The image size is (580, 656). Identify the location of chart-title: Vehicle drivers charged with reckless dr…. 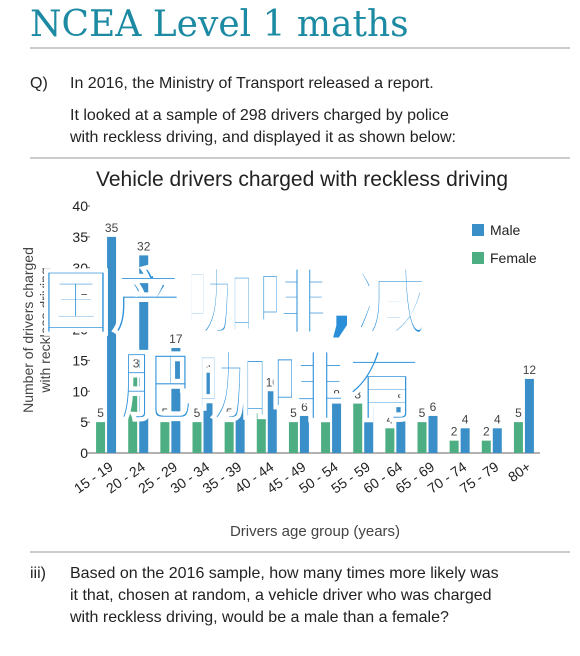
(302, 179).